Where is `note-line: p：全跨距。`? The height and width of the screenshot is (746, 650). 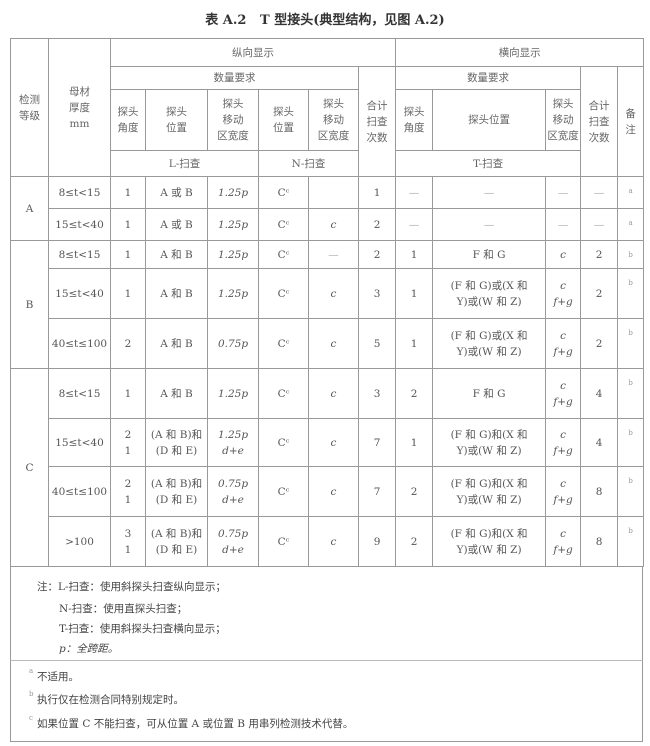 note-line: p：全跨距。 is located at coordinates (89, 649).